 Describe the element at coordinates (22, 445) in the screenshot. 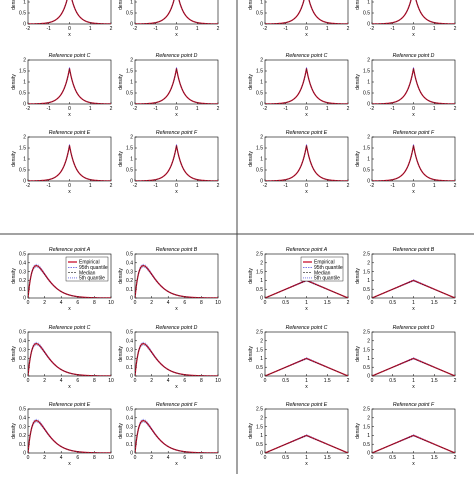

I see `y-tick-label: 0.1` at that location.